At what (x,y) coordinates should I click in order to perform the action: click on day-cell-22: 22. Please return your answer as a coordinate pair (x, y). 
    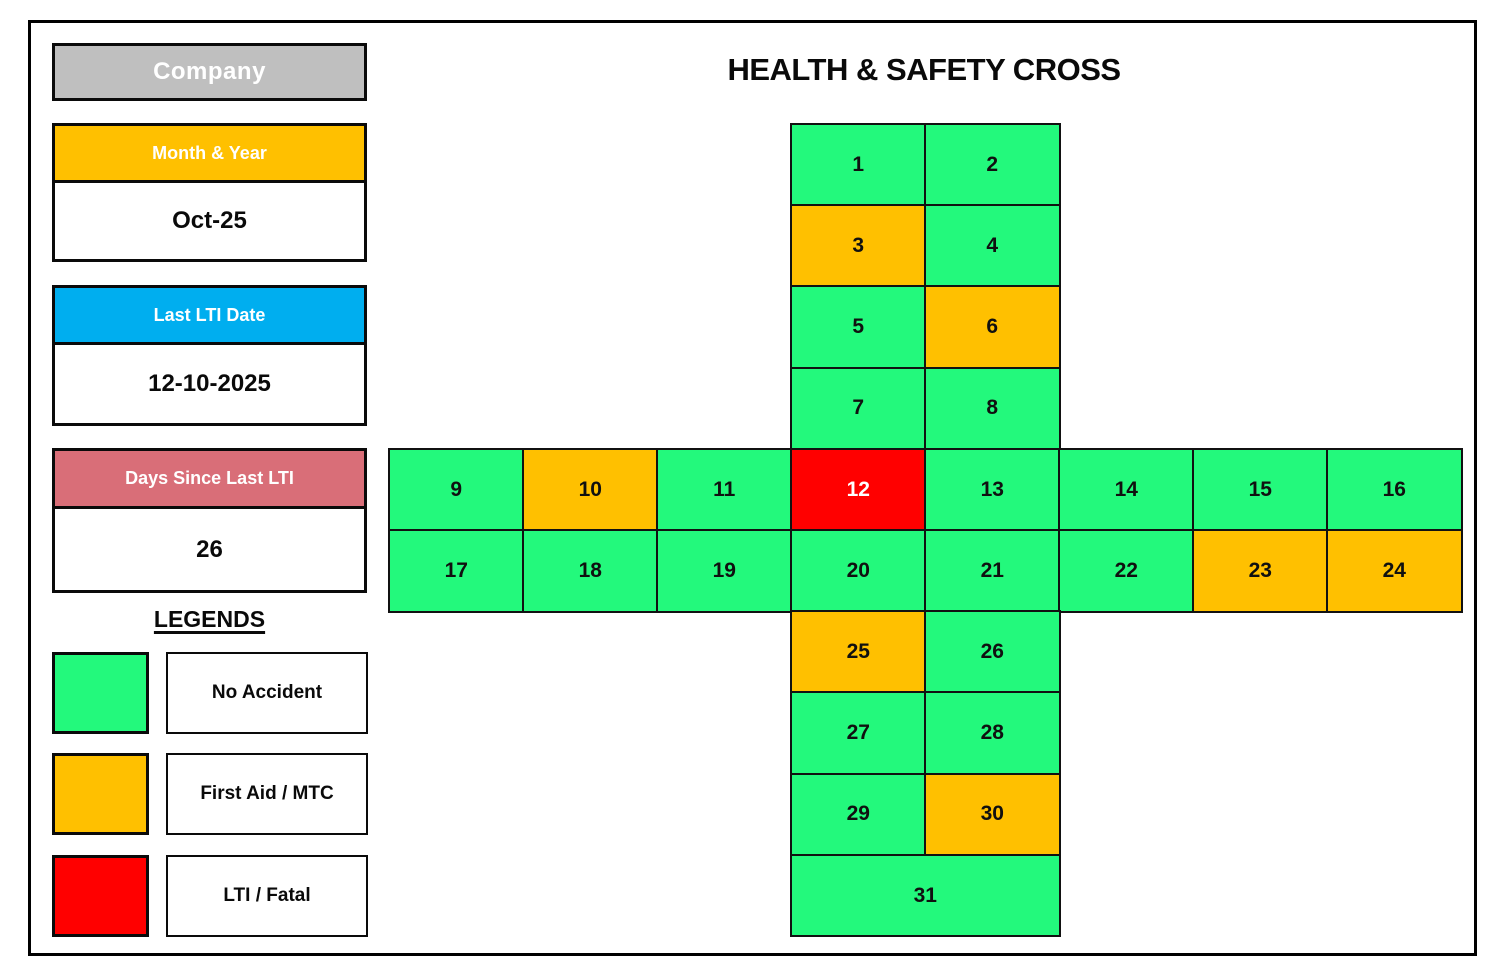
    Looking at the image, I should click on (1126, 571).